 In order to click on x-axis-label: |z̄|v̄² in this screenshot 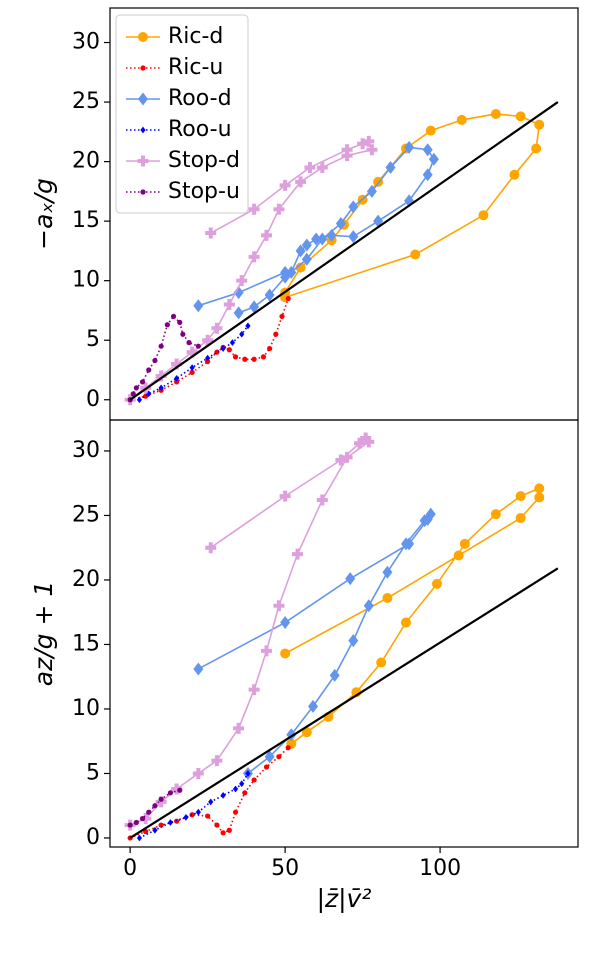, I will do `click(344, 898)`.